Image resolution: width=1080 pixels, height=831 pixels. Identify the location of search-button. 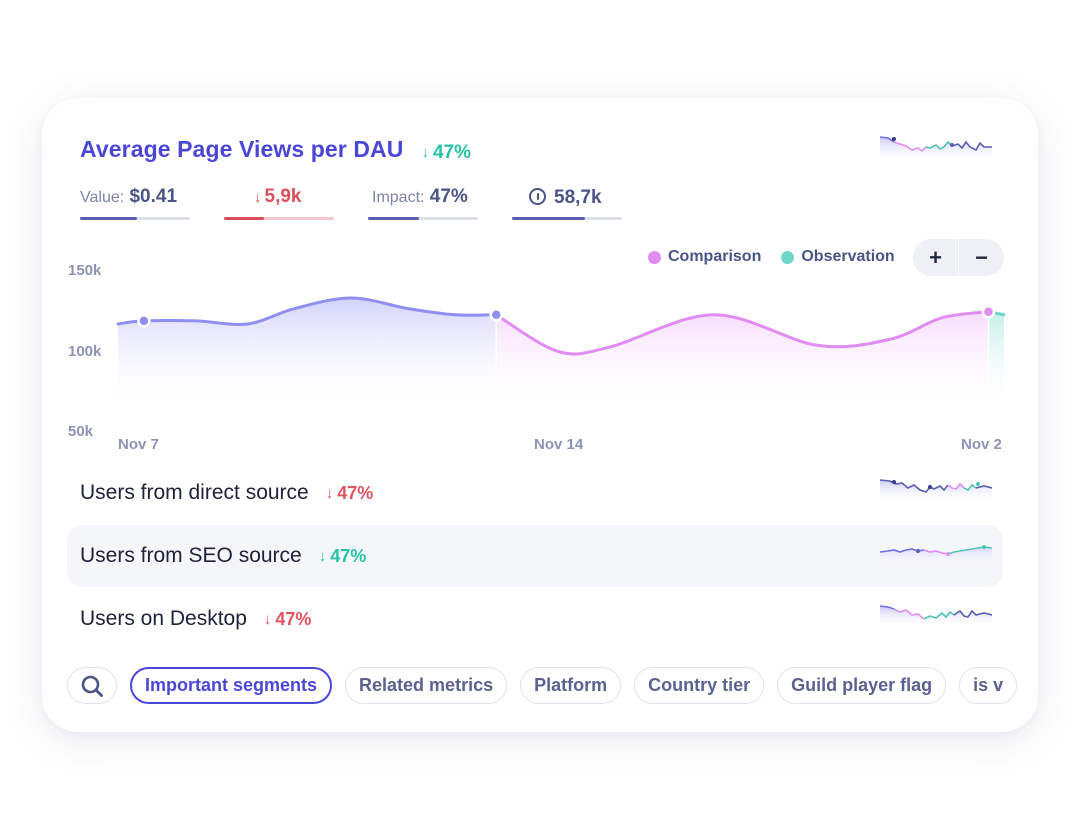
(92, 685).